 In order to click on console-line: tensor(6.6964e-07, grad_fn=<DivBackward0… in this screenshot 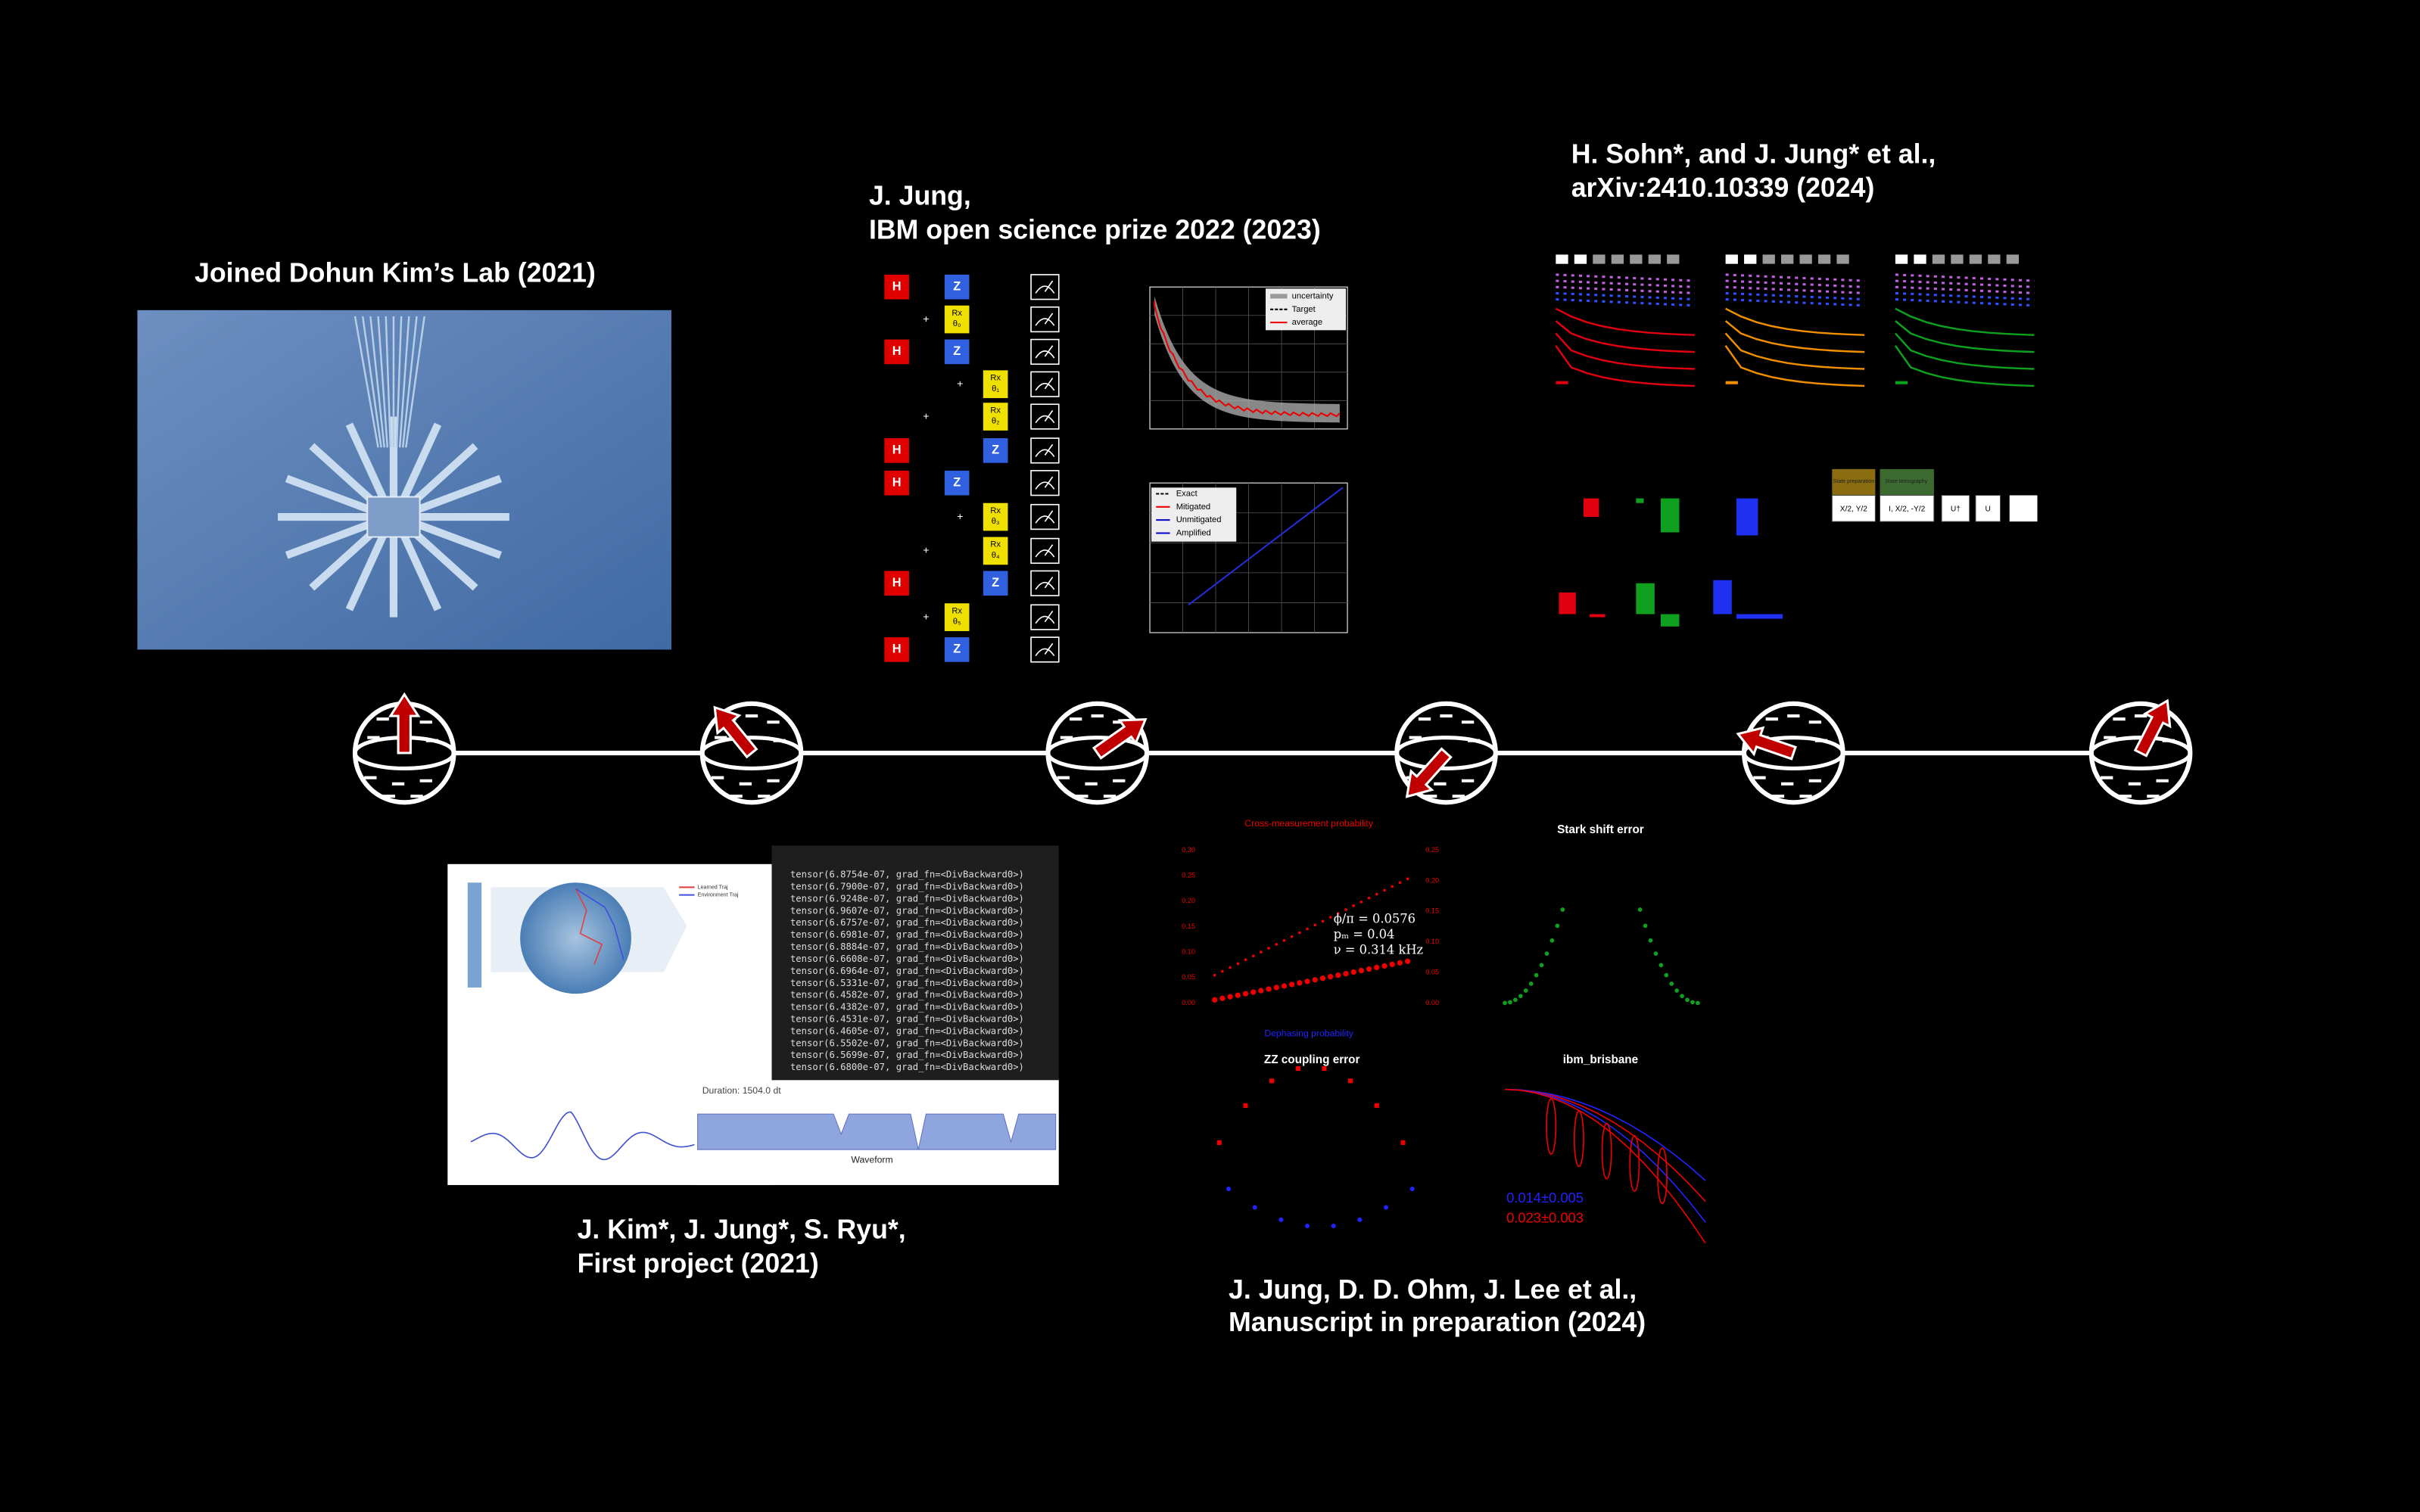, I will do `click(907, 971)`.